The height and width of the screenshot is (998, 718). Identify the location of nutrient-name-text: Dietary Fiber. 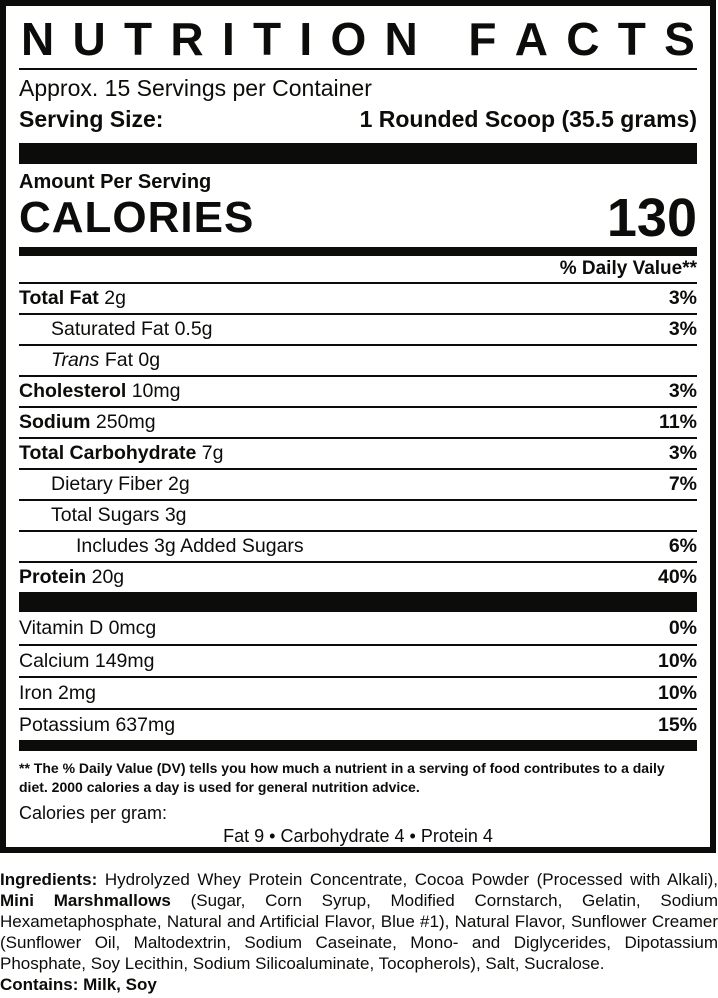
(107, 484).